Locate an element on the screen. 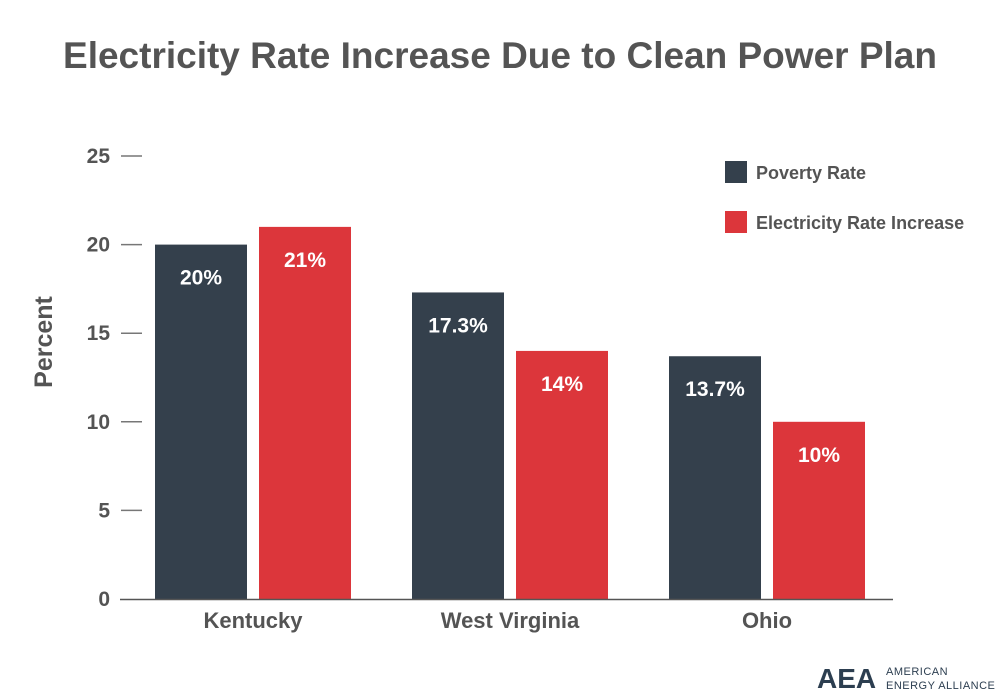 The width and height of the screenshot is (1000, 700). legend-label: Poverty Rate is located at coordinates (811, 173).